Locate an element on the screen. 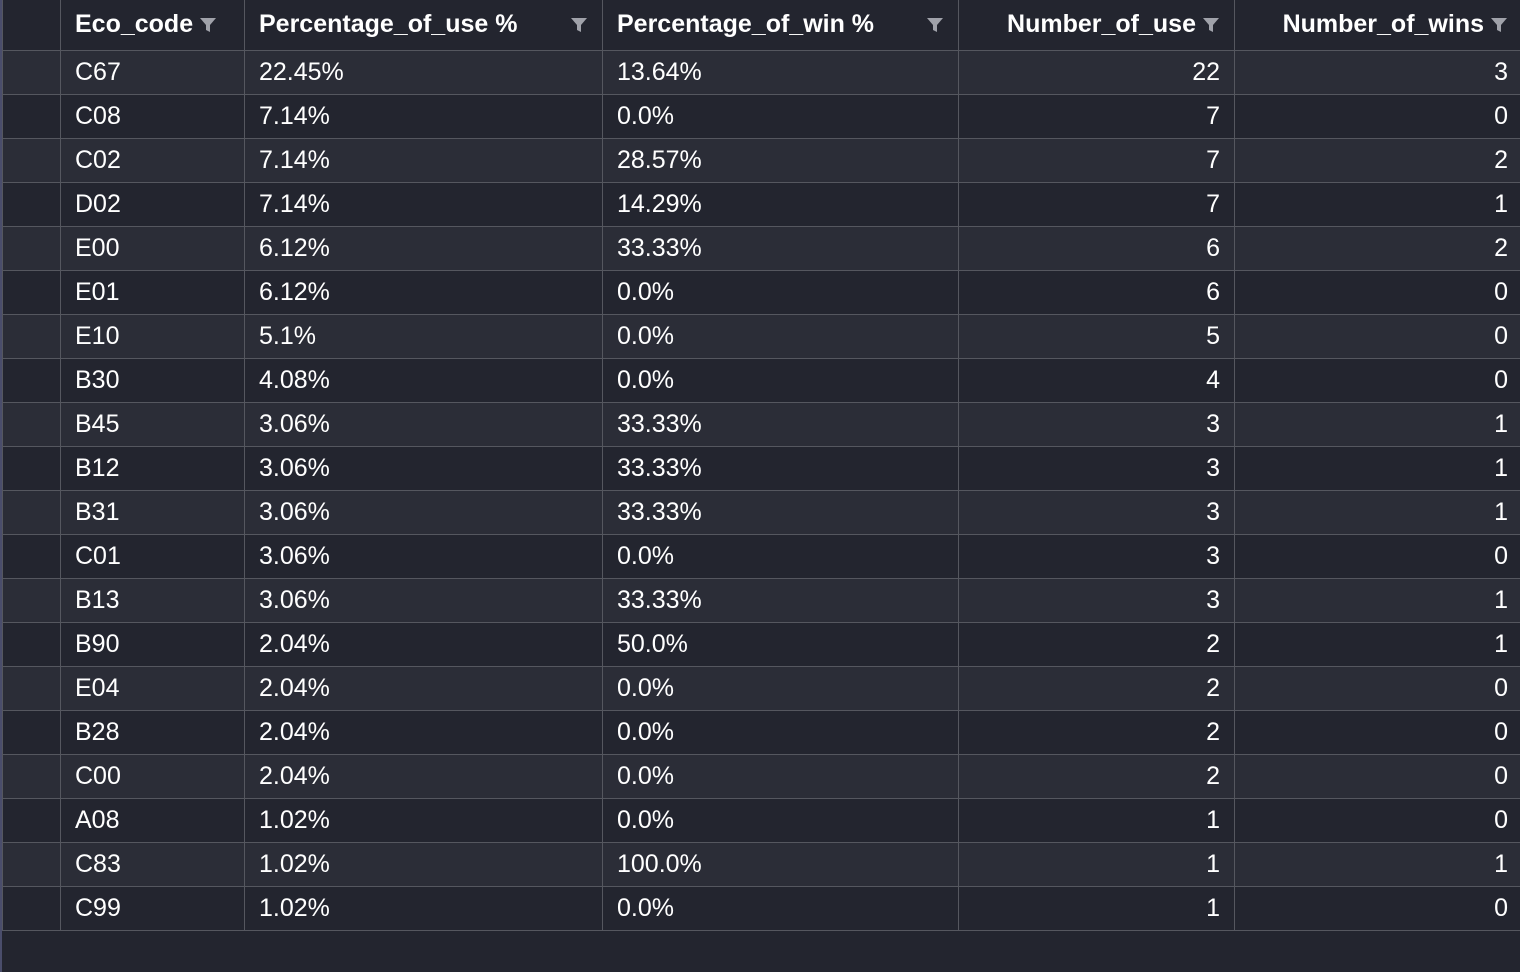  eco-code-cell: A08 is located at coordinates (152, 820).